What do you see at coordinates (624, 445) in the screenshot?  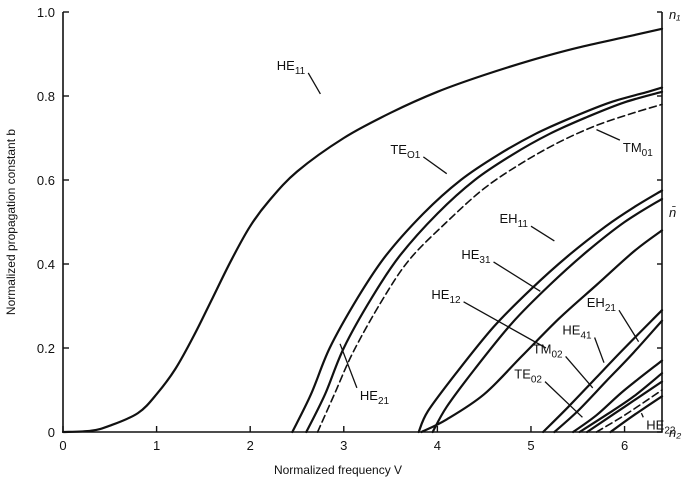 I see `x-tick-label: 6` at bounding box center [624, 445].